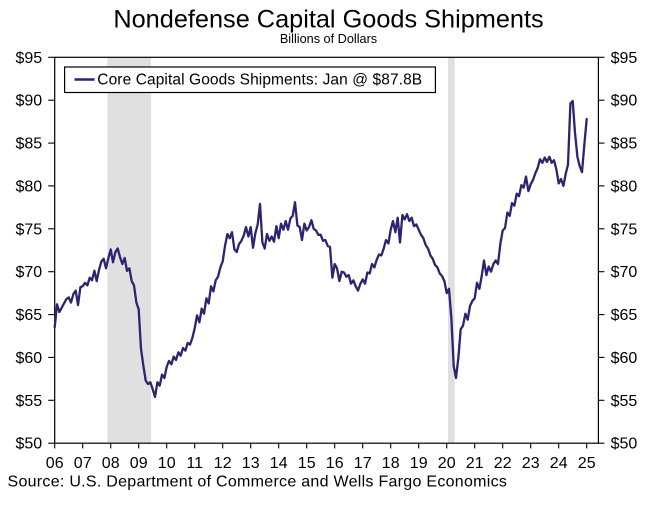 Image resolution: width=649 pixels, height=507 pixels. I want to click on svg-text: 08, so click(111, 463).